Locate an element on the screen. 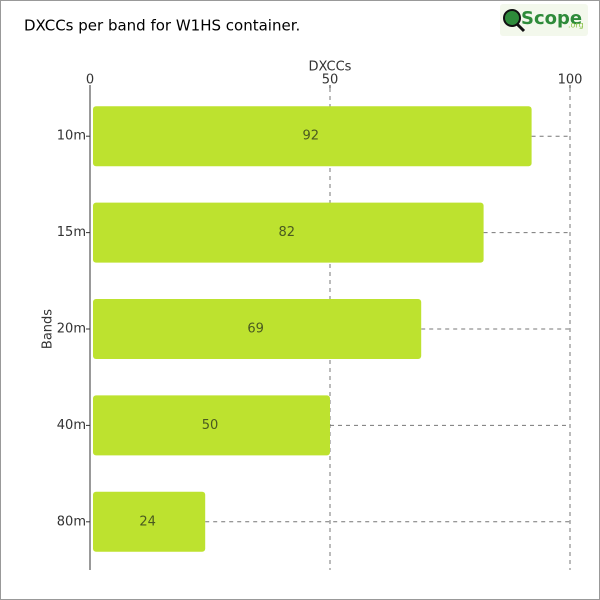 Image resolution: width=600 pixels, height=600 pixels. value-label: 69 is located at coordinates (255, 329).